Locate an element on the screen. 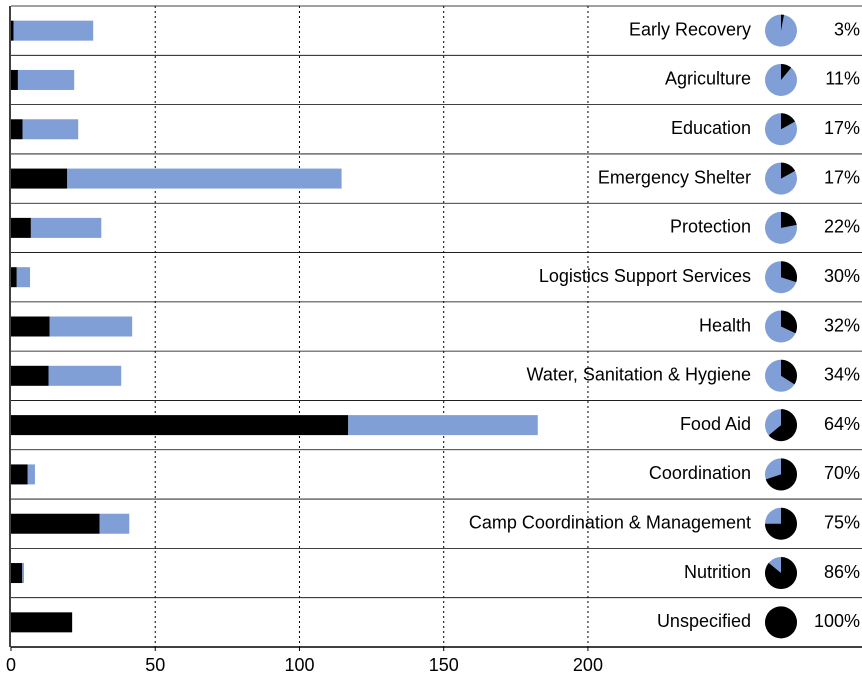  category-label: Food Aid is located at coordinates (715, 424).